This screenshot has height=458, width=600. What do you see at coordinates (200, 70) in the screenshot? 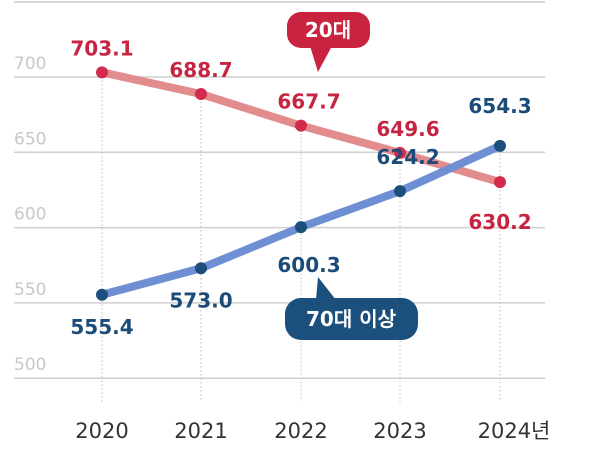
I see `data-label: 688.7` at bounding box center [200, 70].